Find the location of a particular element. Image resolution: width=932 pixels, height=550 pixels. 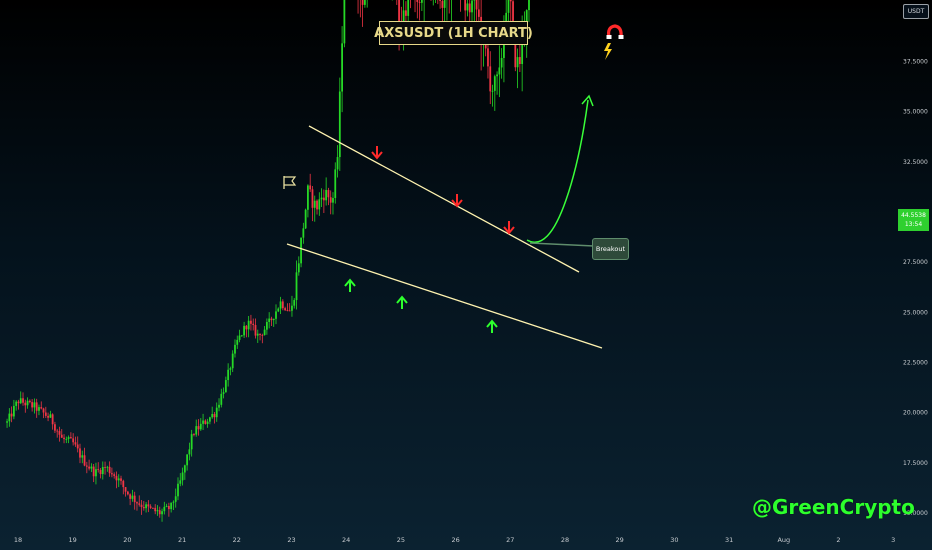

last-price-badge: 44.5538 13:54 is located at coordinates (913, 220).